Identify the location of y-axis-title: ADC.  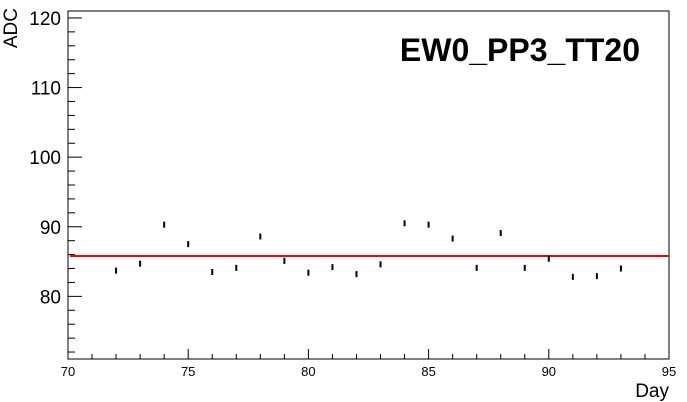
(11, 28).